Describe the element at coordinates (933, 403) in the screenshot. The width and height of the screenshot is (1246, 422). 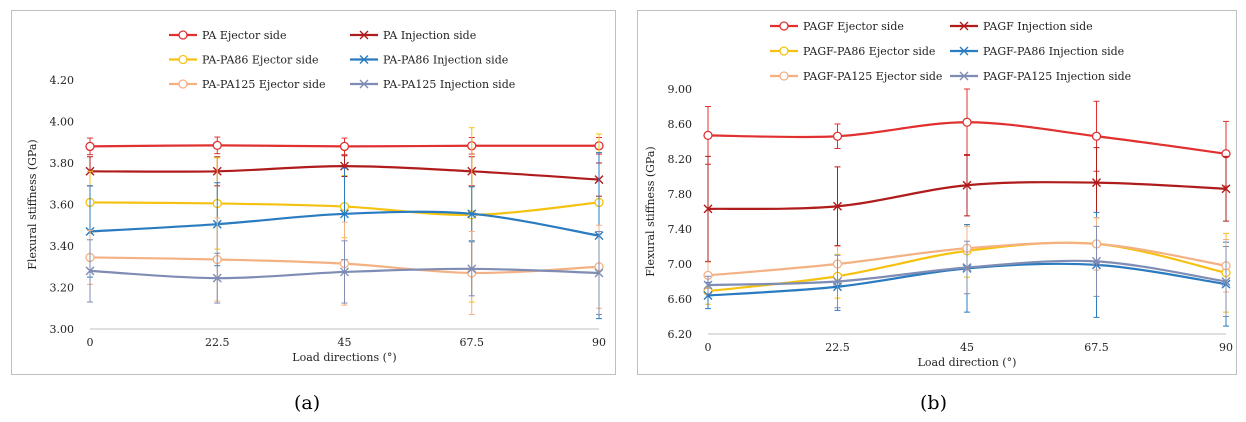
I see `caption-b: (b)` at that location.